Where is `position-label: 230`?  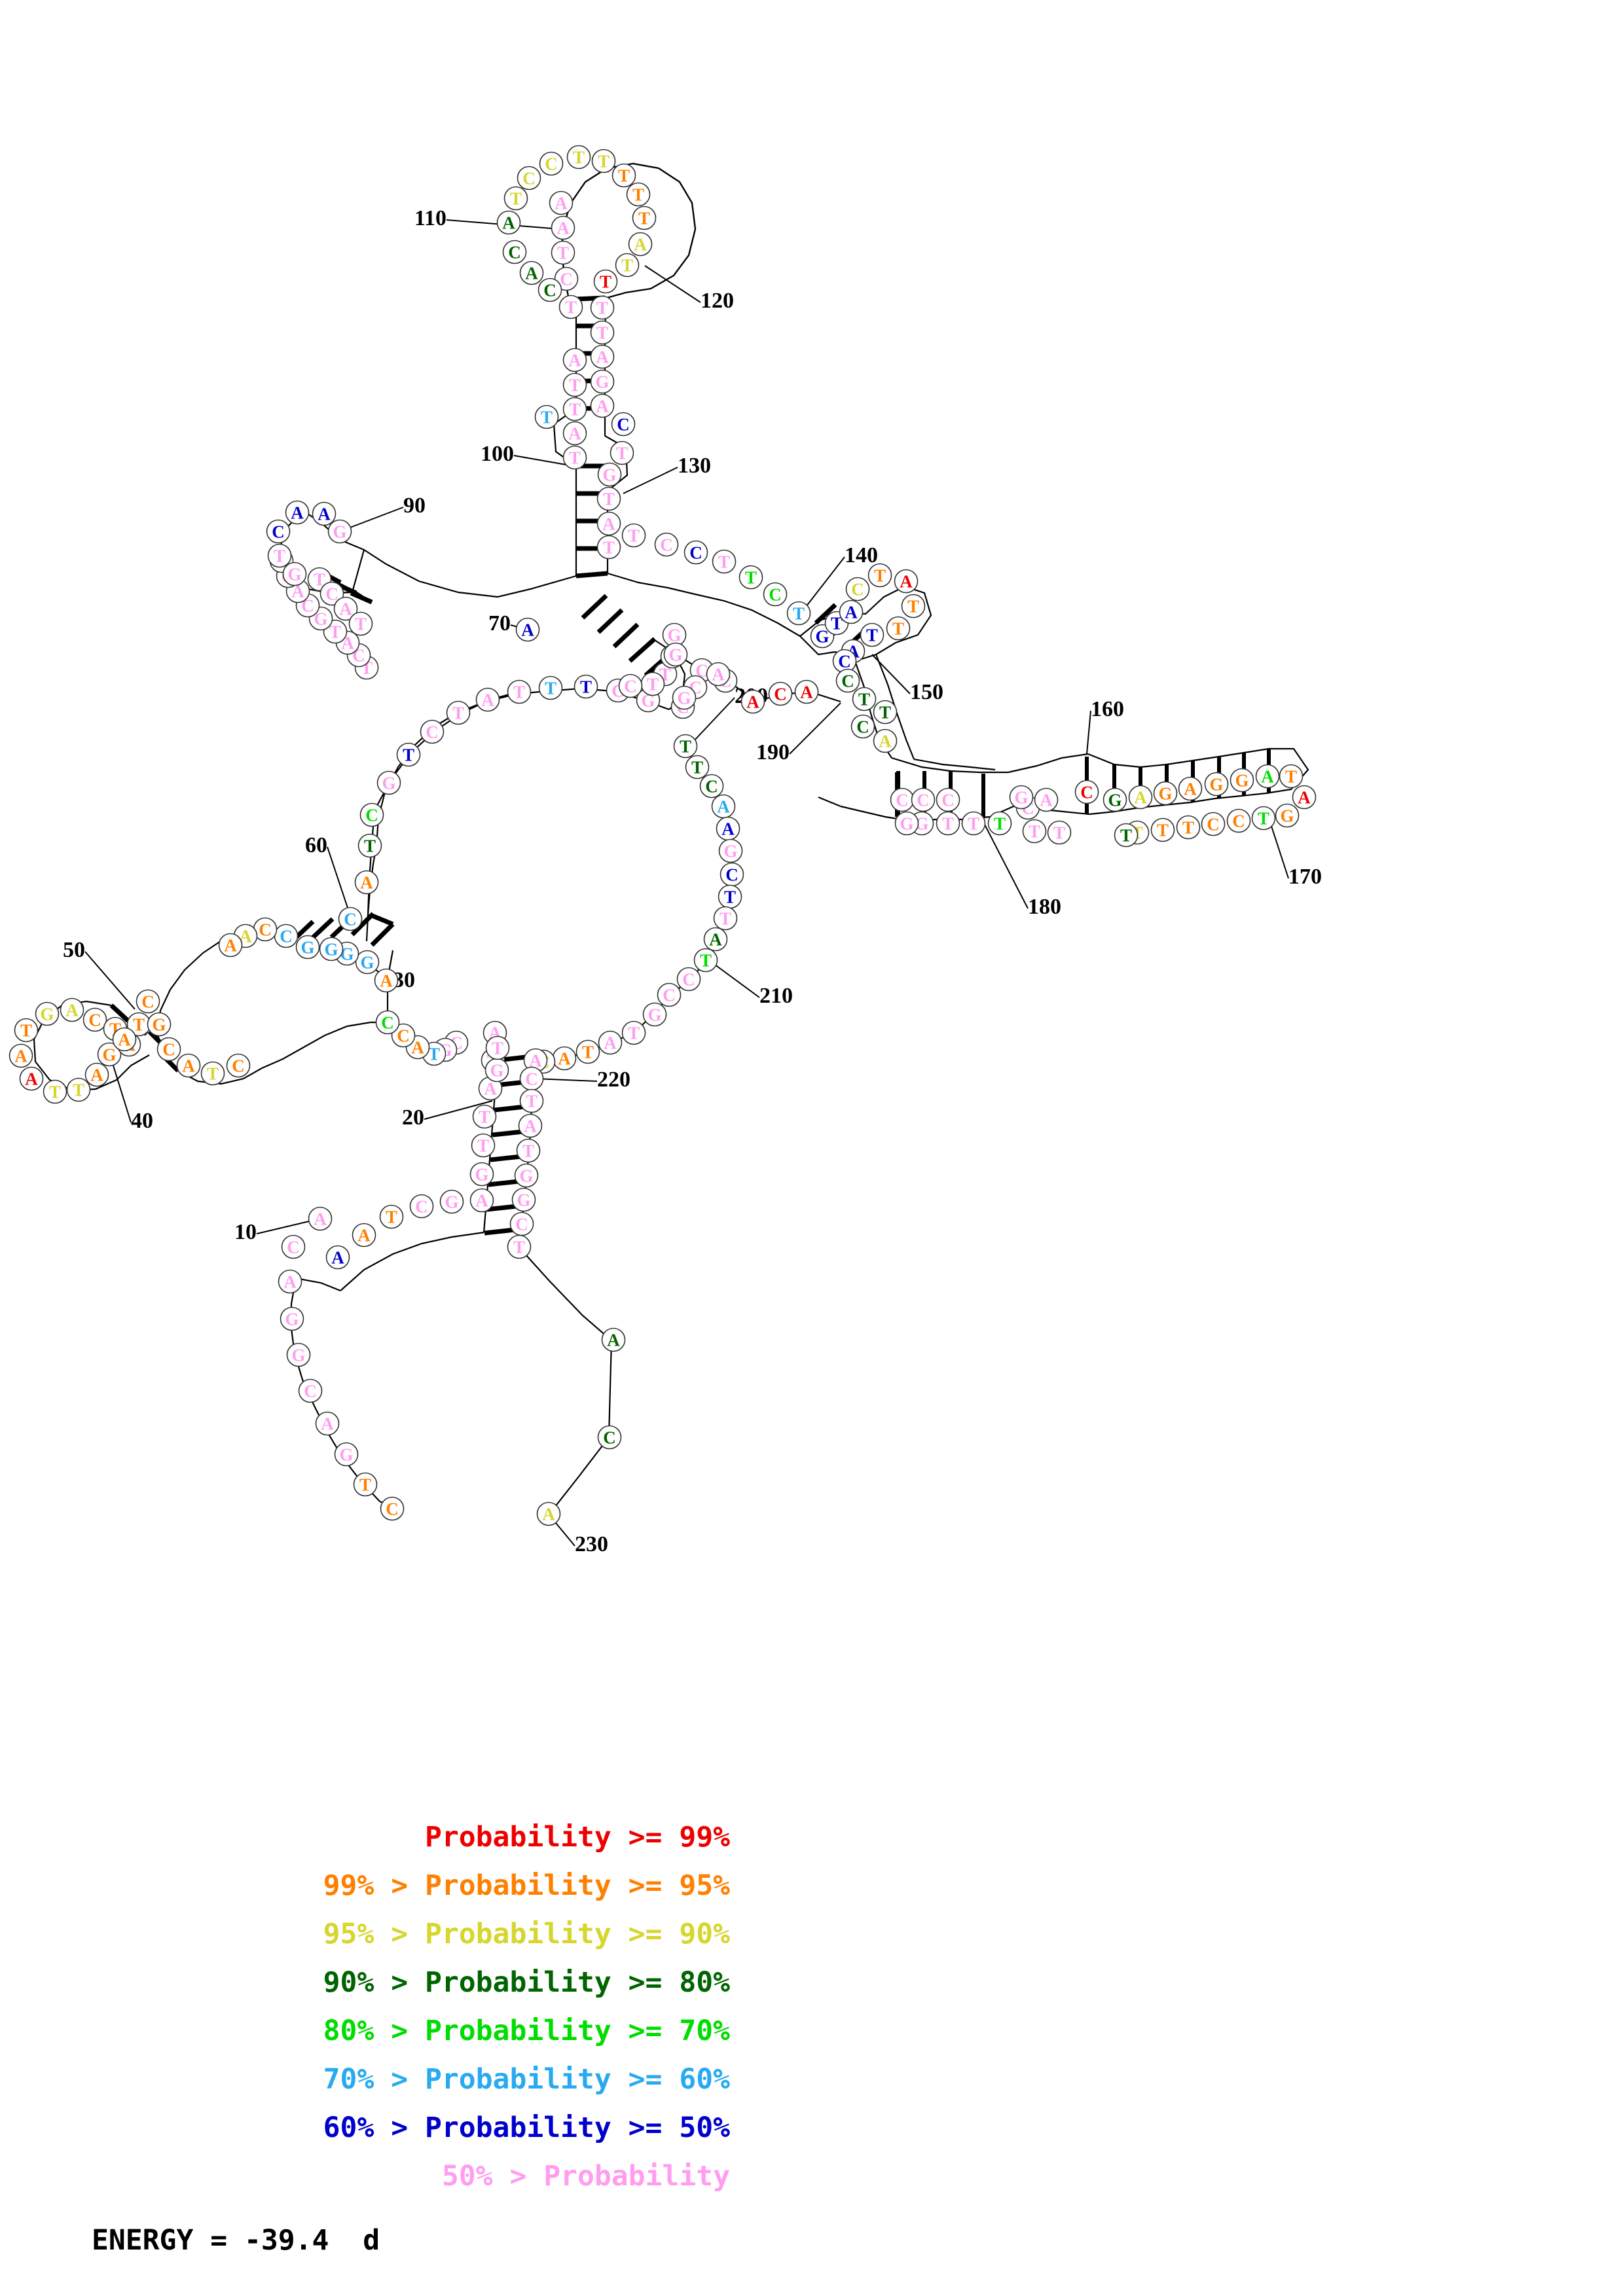 position-label: 230 is located at coordinates (591, 1544).